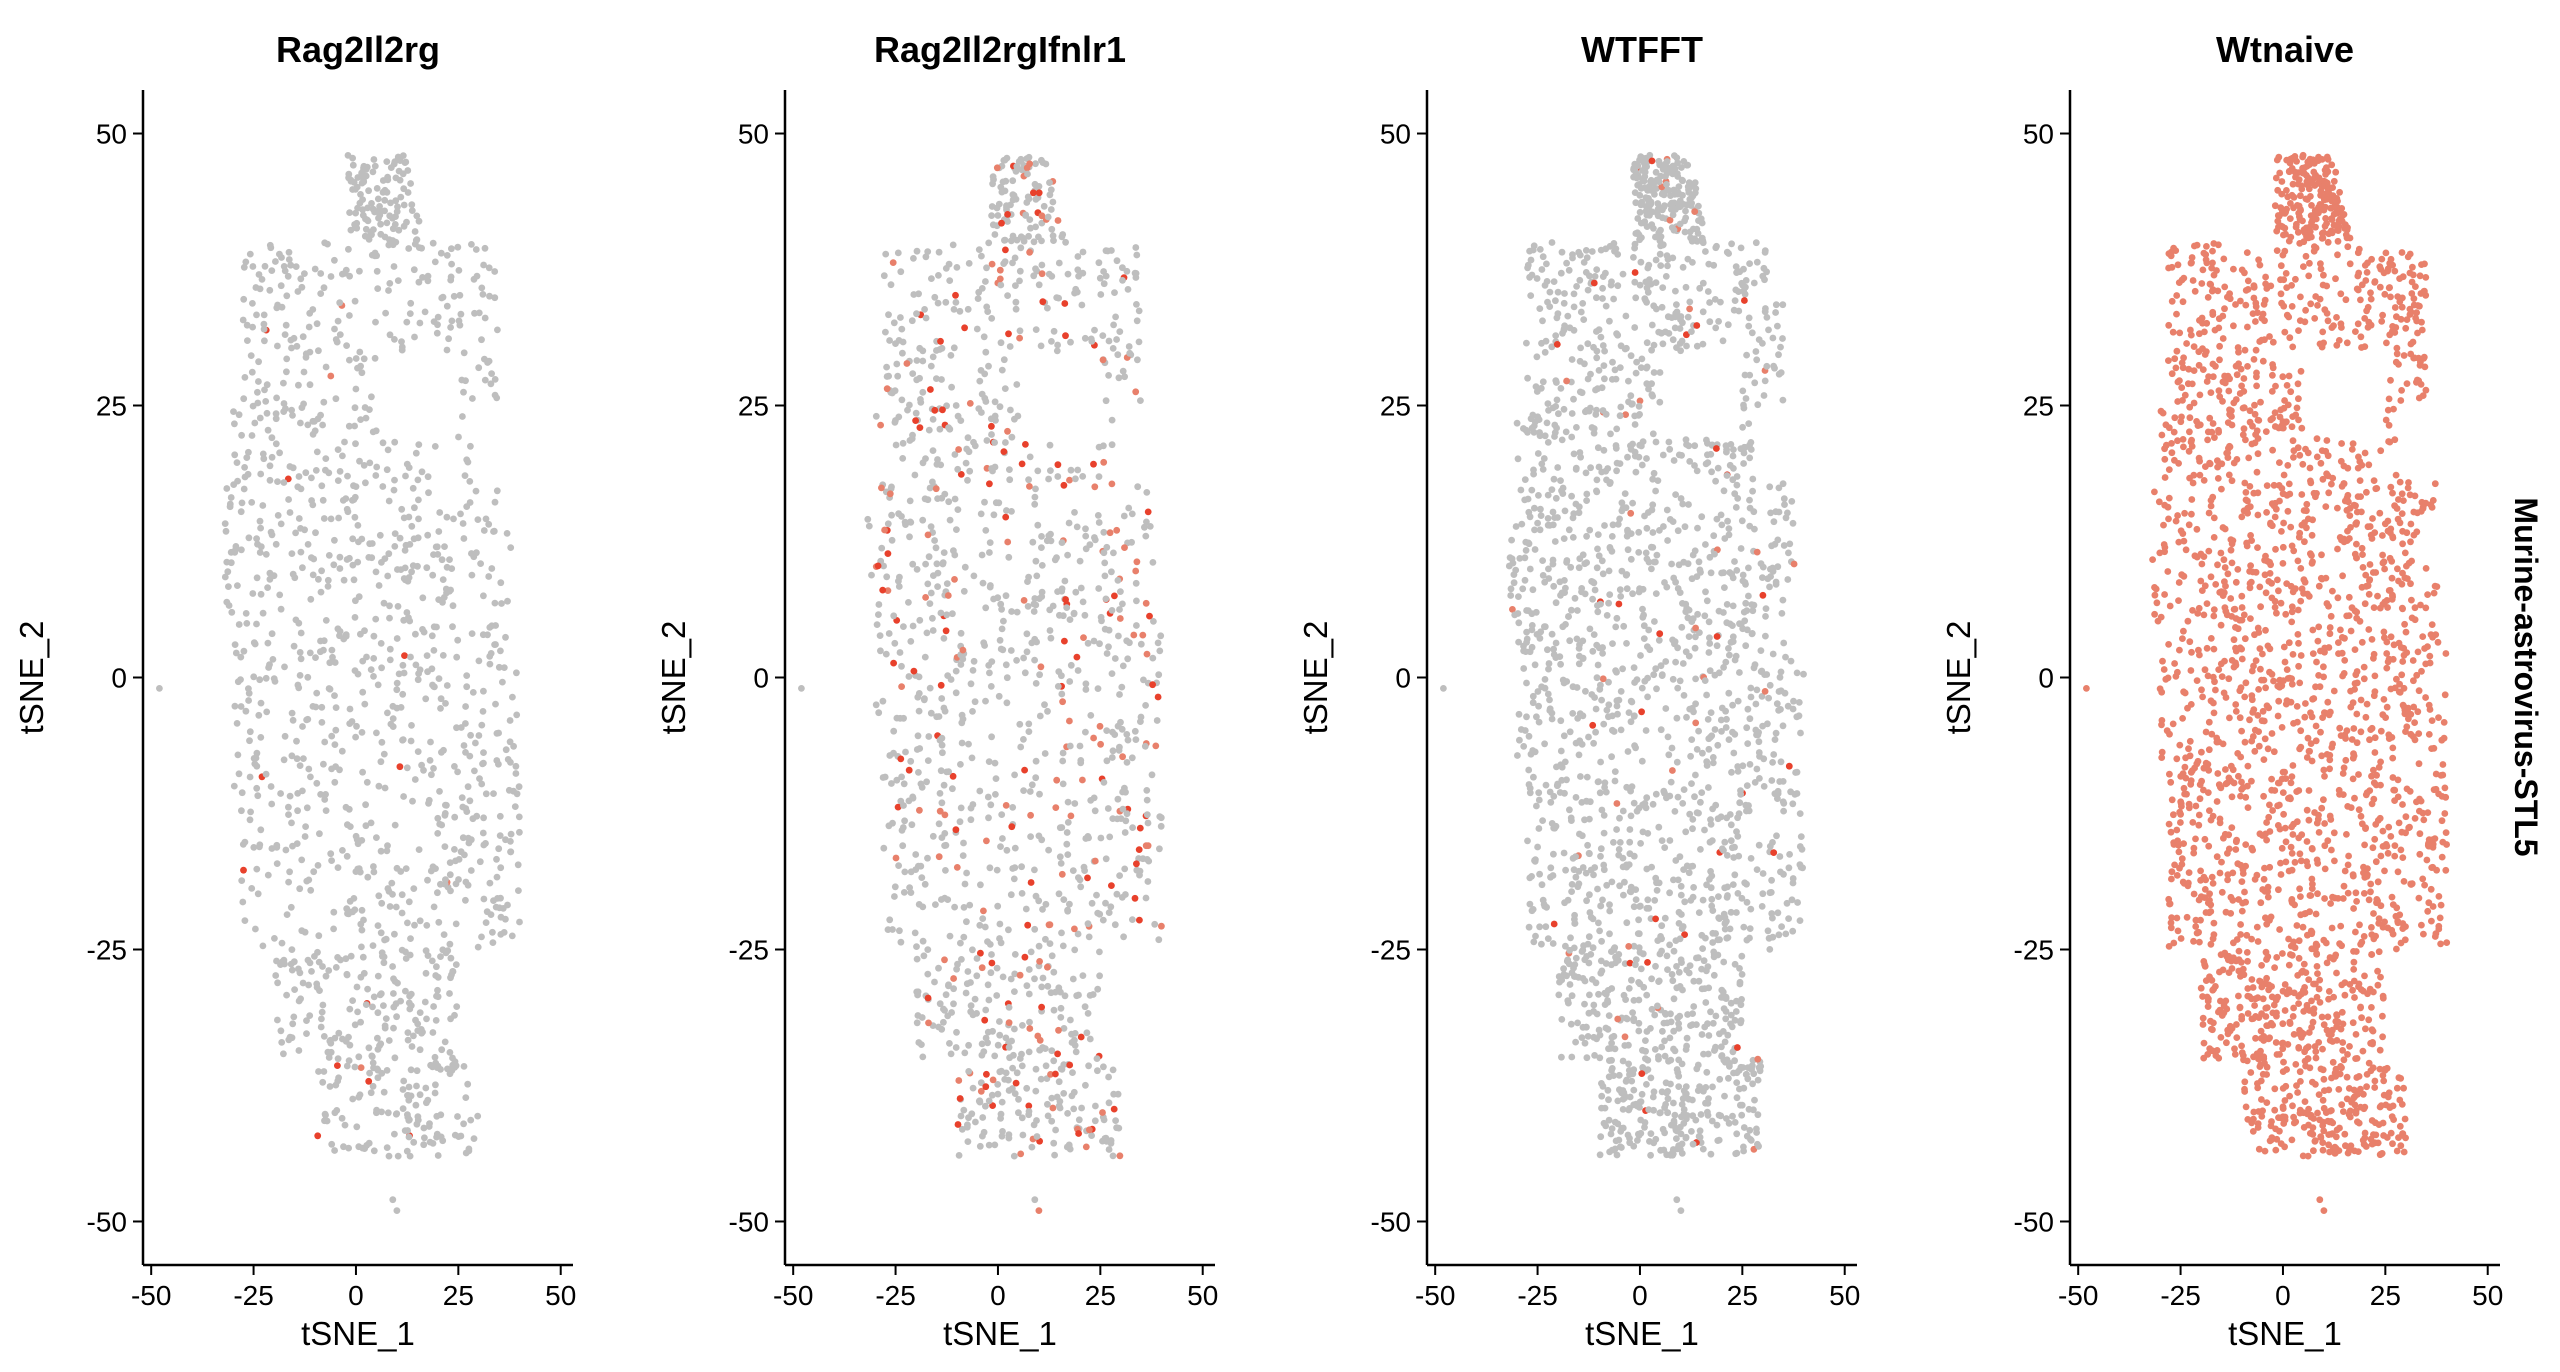 This screenshot has width=2560, height=1372. Describe the element at coordinates (560, 1295) in the screenshot. I see `x-tick-label: 50` at that location.